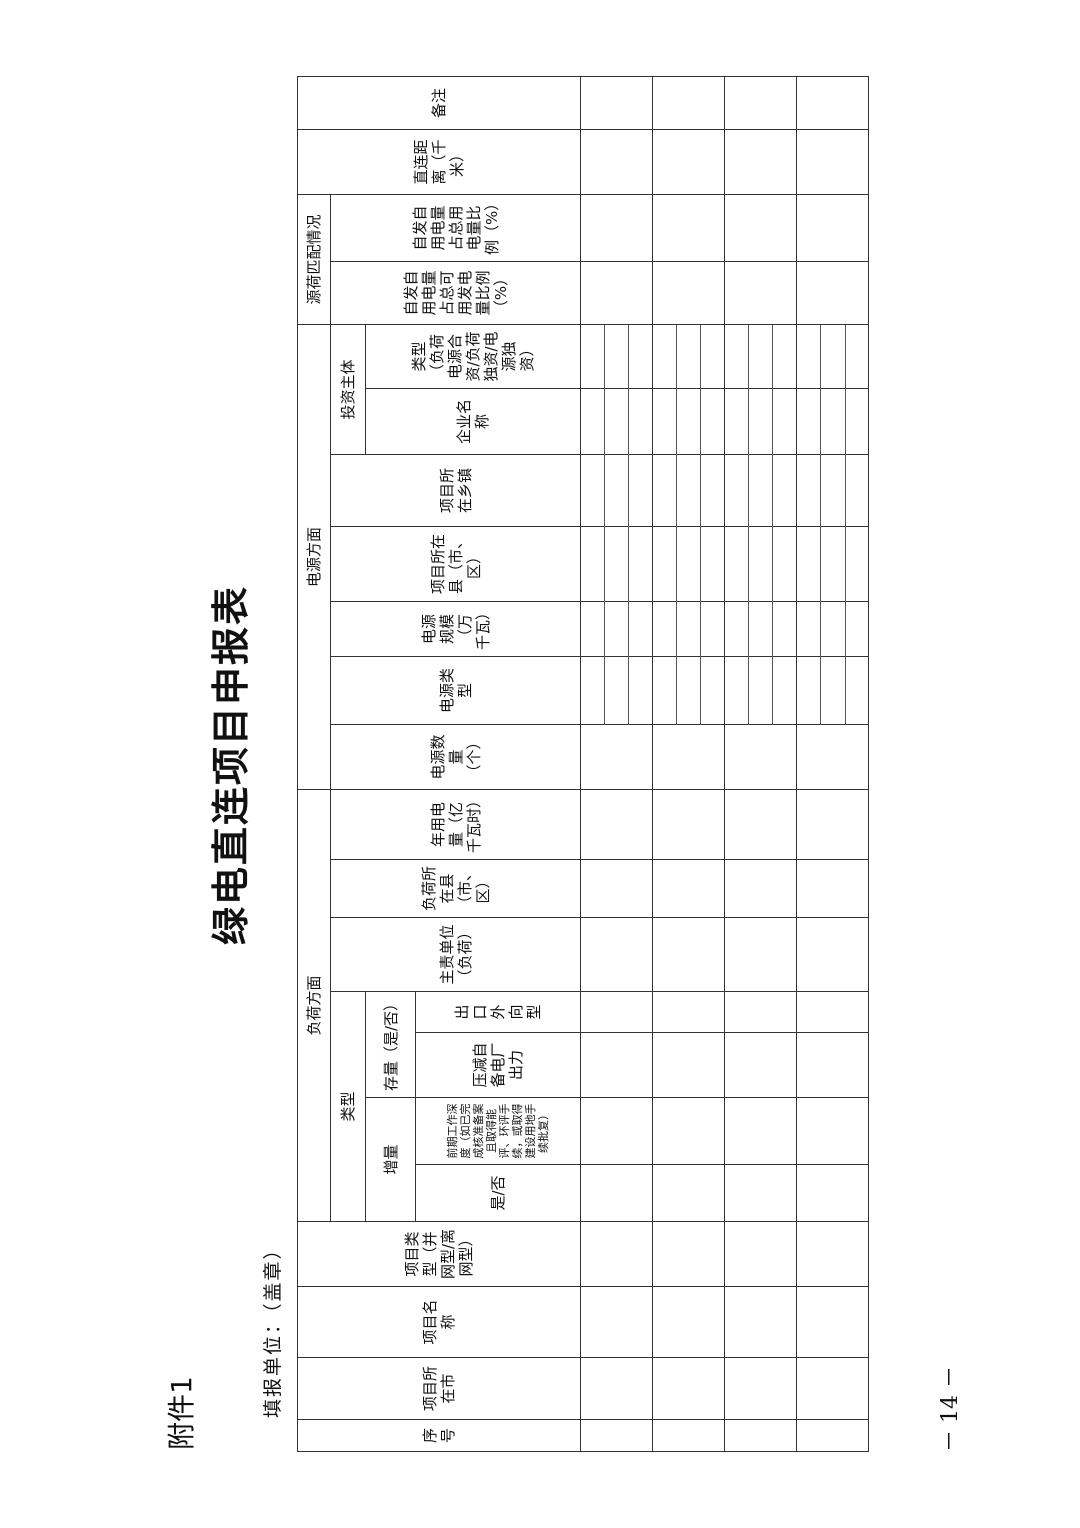  I want to click on header-cell: 前期工作深度（如已完成核准备案且取得能评、环评手续，或取得建设用地手续批复）, so click(498, 1131).